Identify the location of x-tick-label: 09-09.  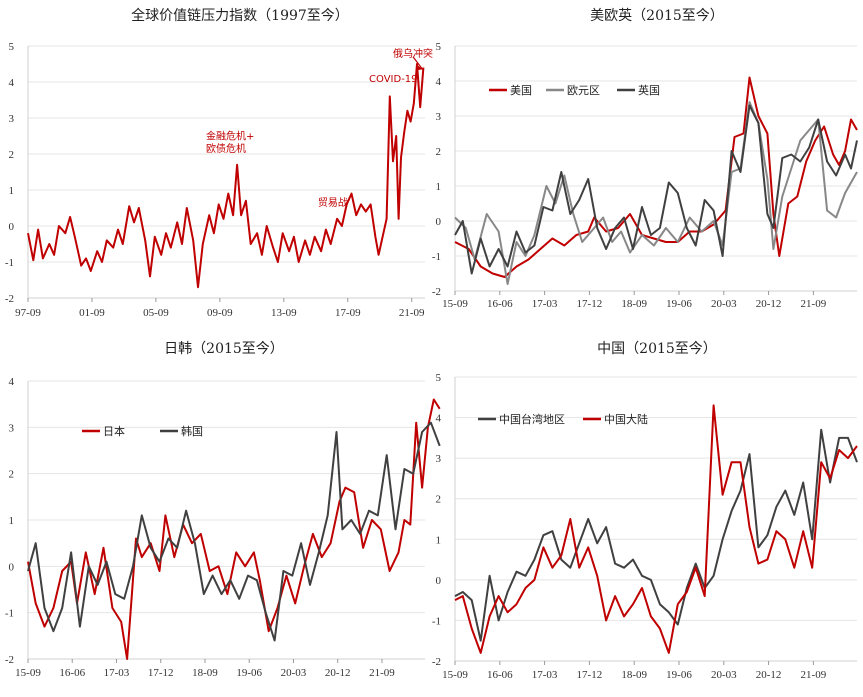
(220, 313).